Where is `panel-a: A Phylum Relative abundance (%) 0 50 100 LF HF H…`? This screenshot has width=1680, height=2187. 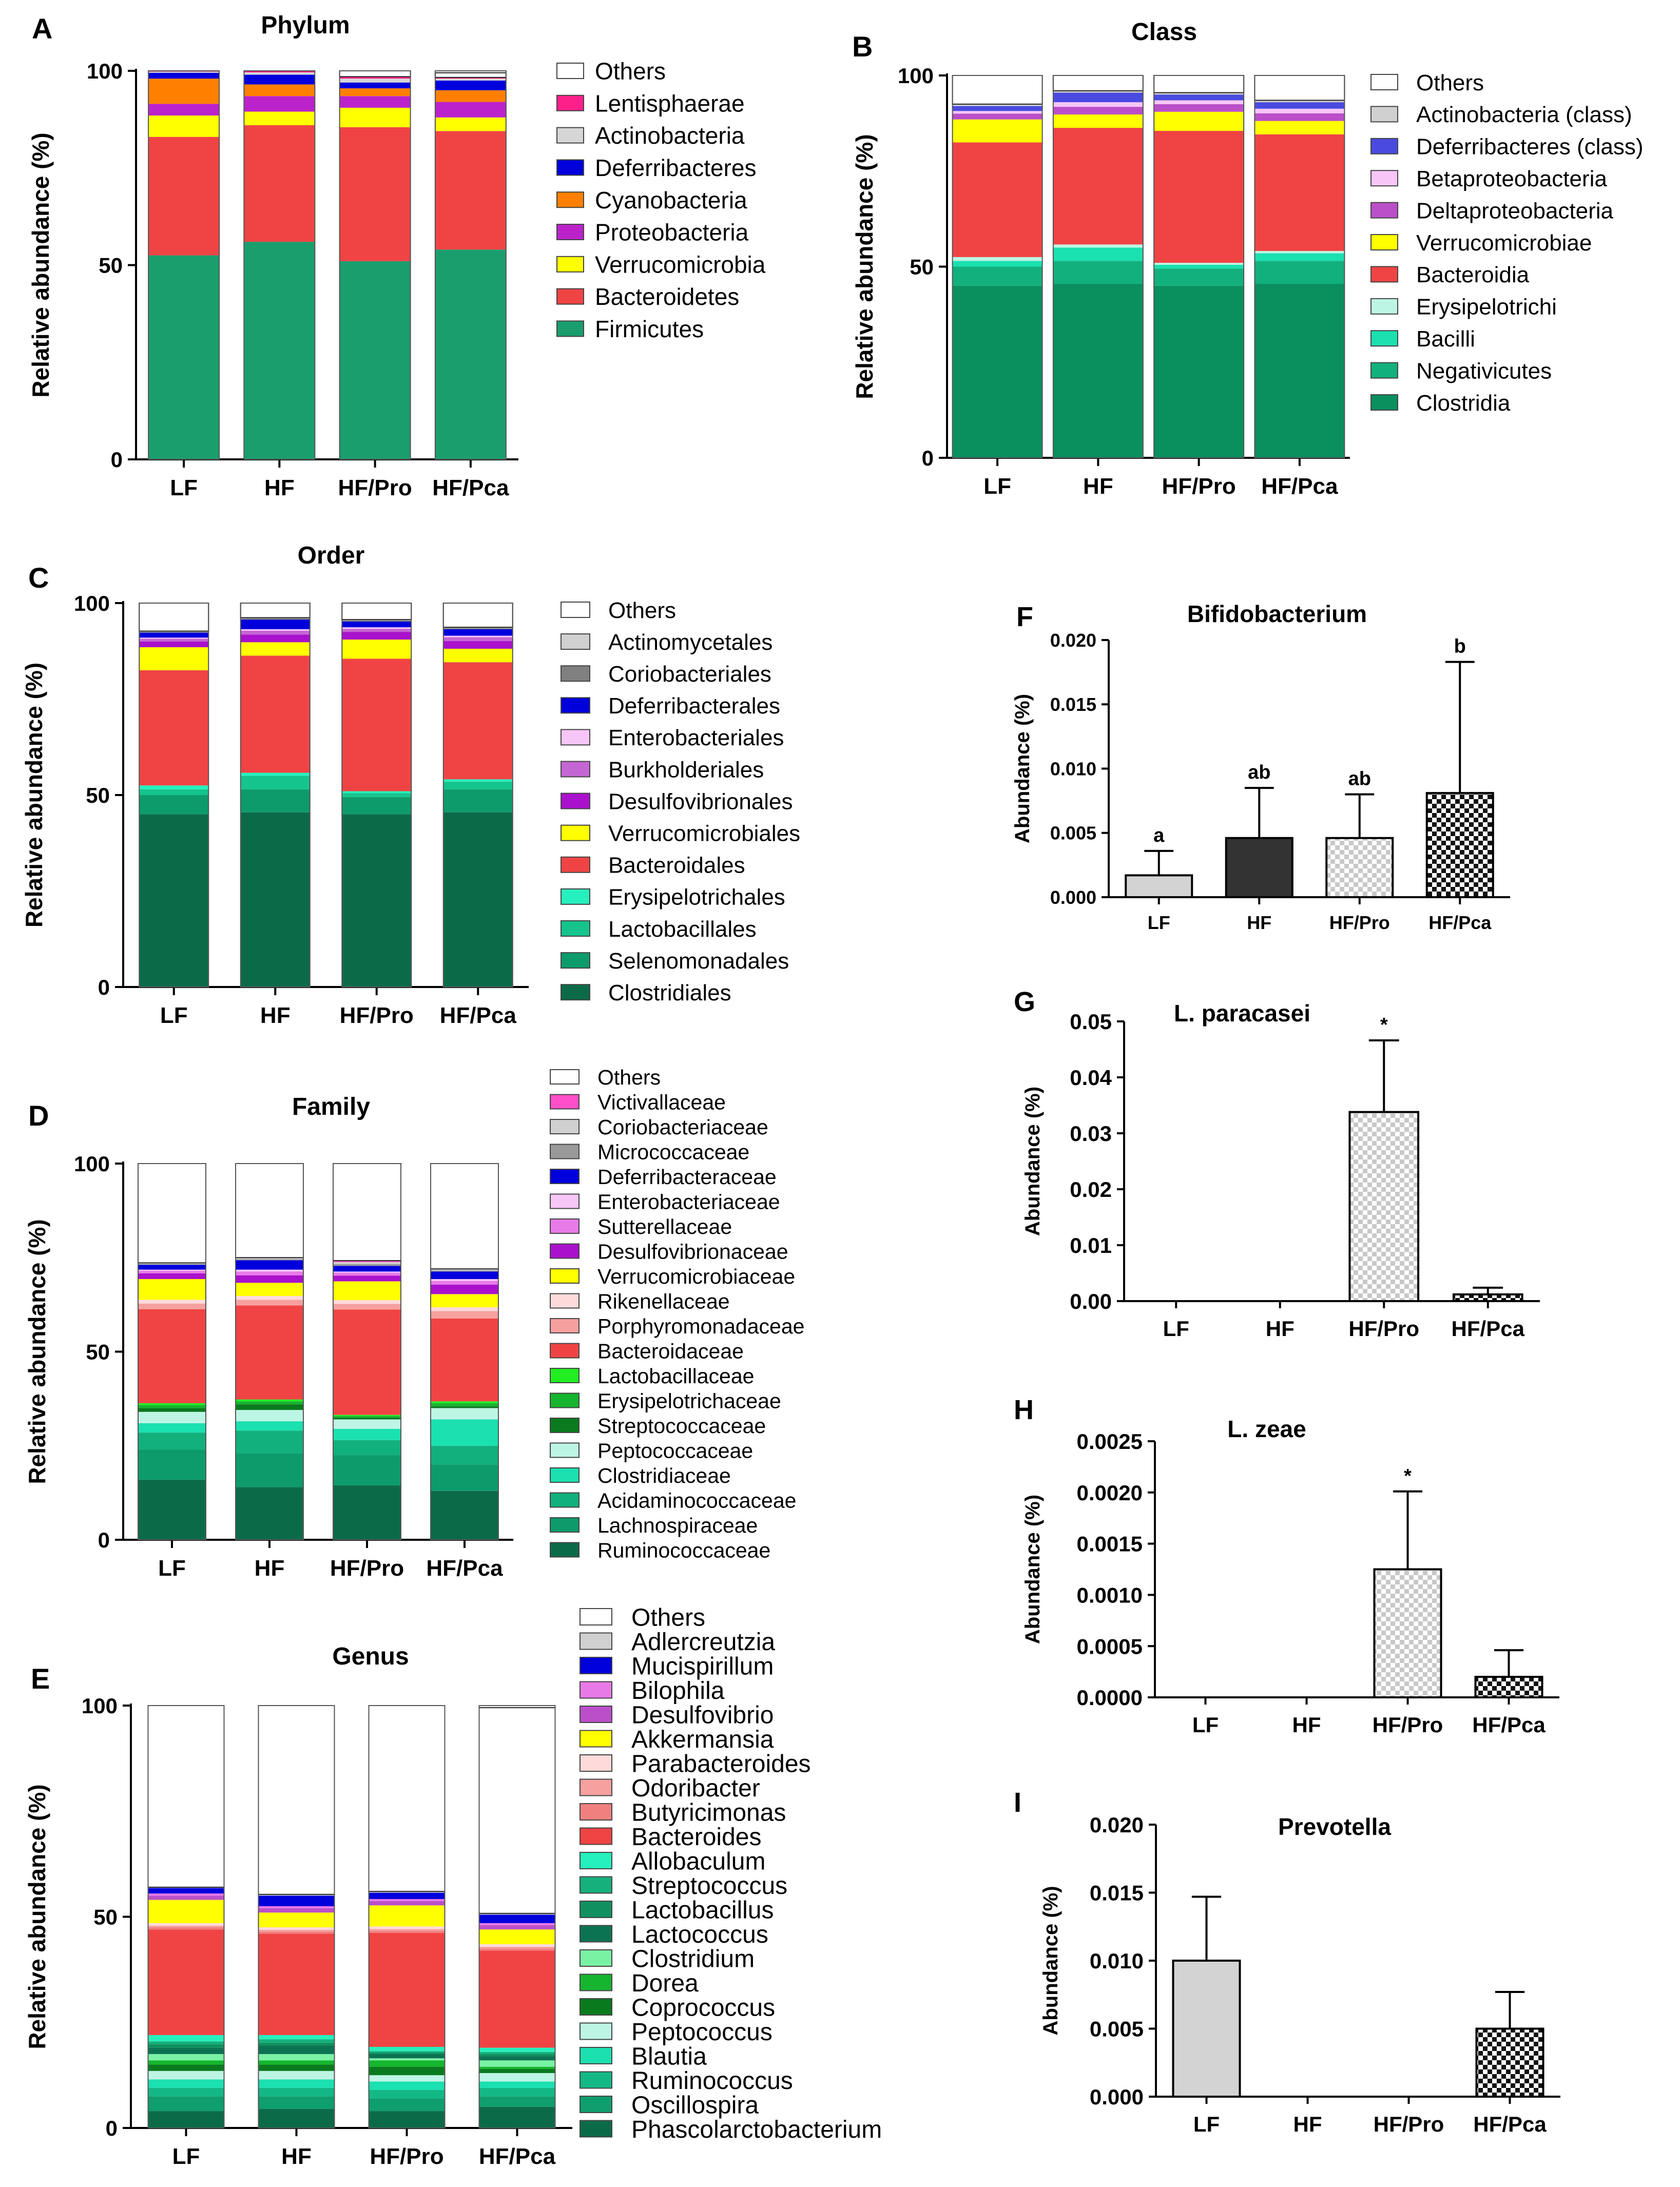
panel-a: A Phylum Relative abundance (%) 0 50 100 LF HF H… is located at coordinates (397, 256).